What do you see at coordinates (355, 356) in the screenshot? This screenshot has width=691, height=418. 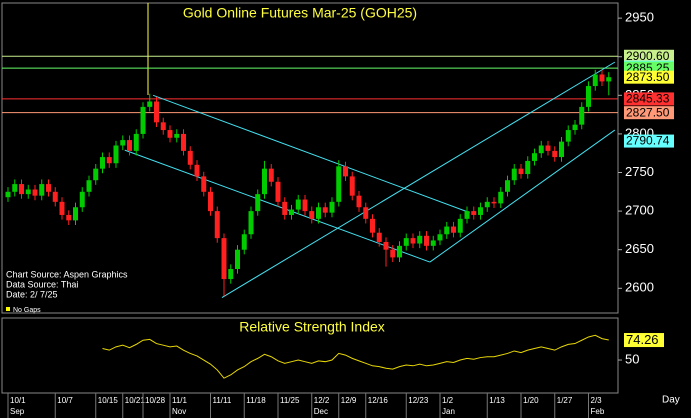 I see `rsi-line` at bounding box center [355, 356].